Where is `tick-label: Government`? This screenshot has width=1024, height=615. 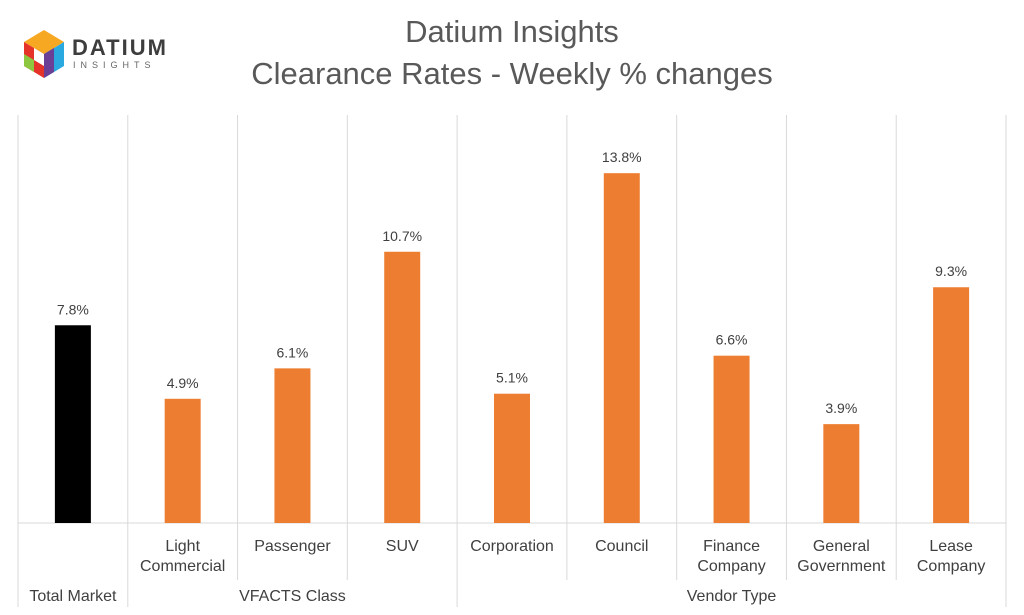
tick-label: Government is located at coordinates (841, 566).